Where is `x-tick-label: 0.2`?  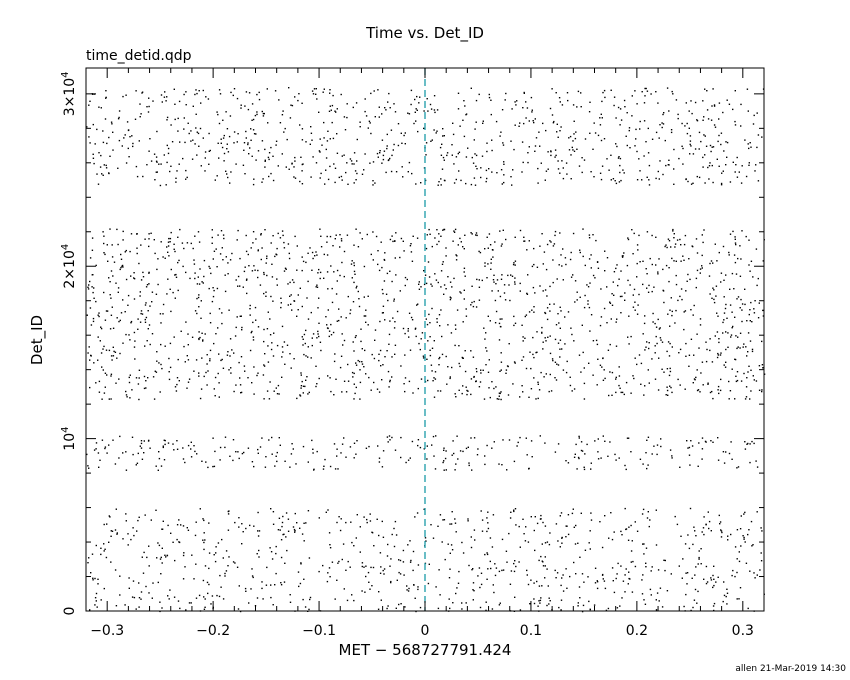 x-tick-label: 0.2 is located at coordinates (637, 631).